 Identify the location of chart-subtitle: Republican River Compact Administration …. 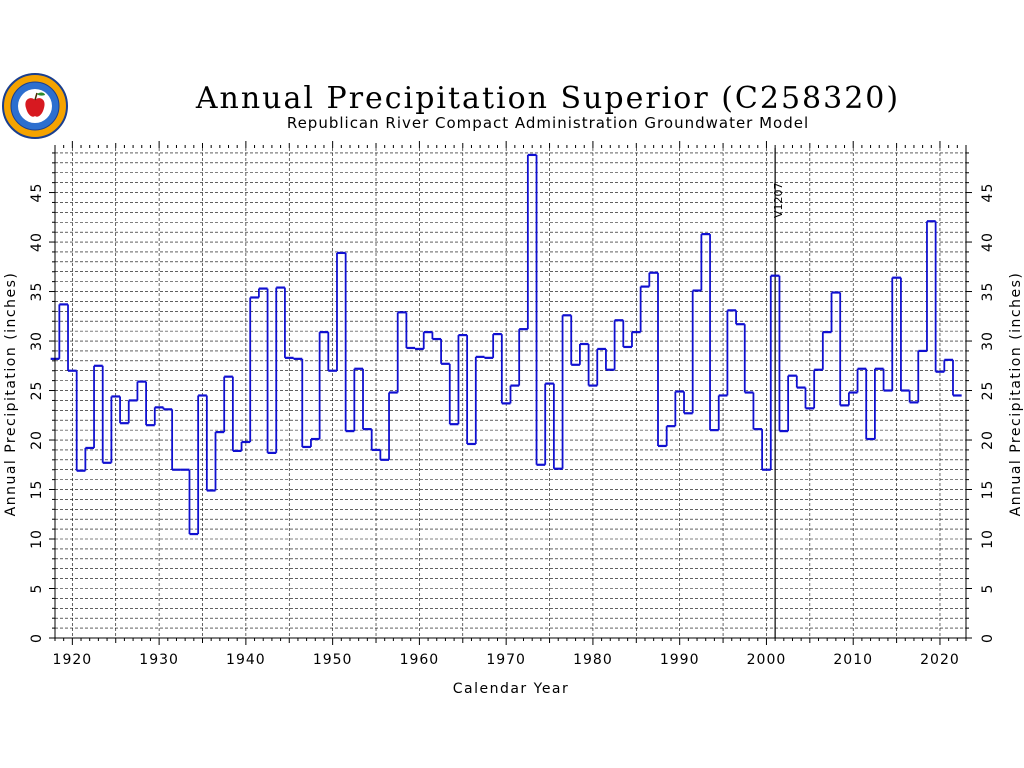
(548, 123).